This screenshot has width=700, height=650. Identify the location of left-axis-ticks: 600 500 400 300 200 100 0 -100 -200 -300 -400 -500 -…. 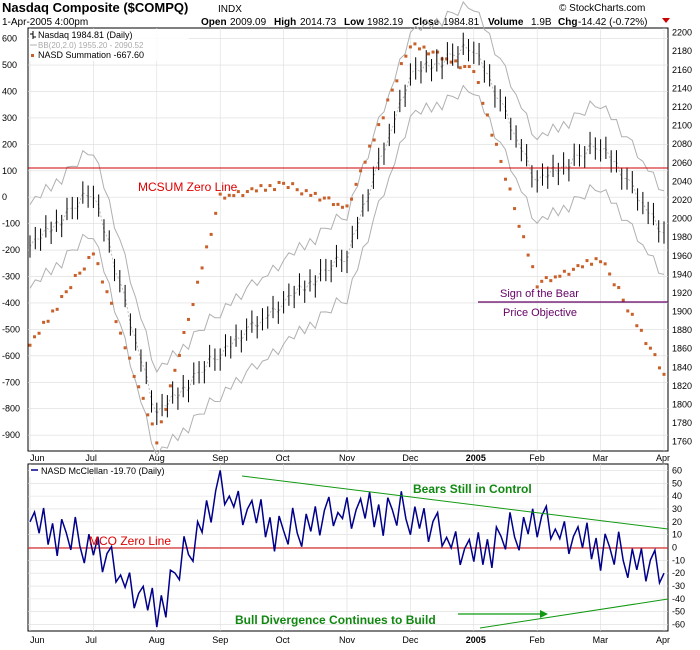
(11, 237).